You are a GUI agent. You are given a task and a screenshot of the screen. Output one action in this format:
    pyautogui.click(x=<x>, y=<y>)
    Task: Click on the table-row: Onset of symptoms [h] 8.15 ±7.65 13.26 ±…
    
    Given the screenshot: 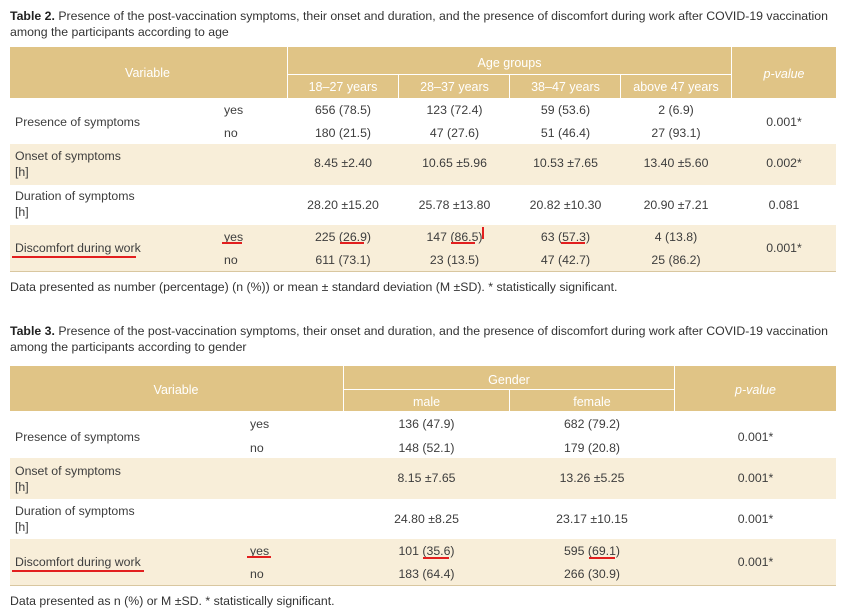 What is the action you would take?
    pyautogui.click(x=423, y=478)
    